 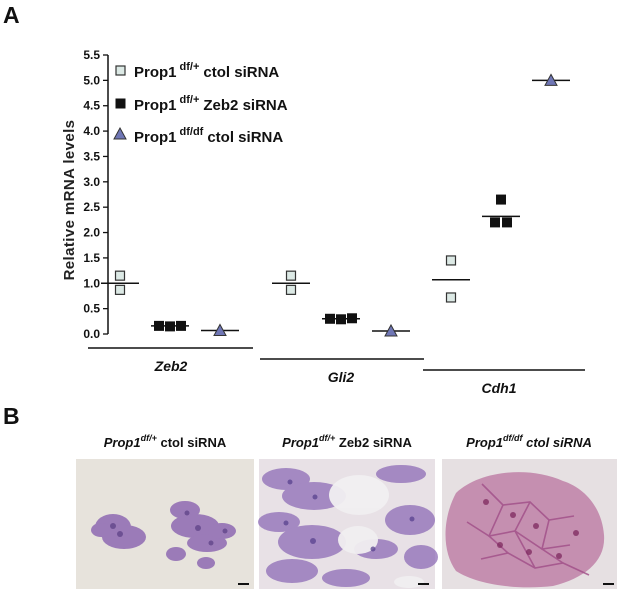 I want to click on legend-item-zeb2-siRNA: Prop1 df/+ Zeb2 siRNA, so click(x=211, y=104).